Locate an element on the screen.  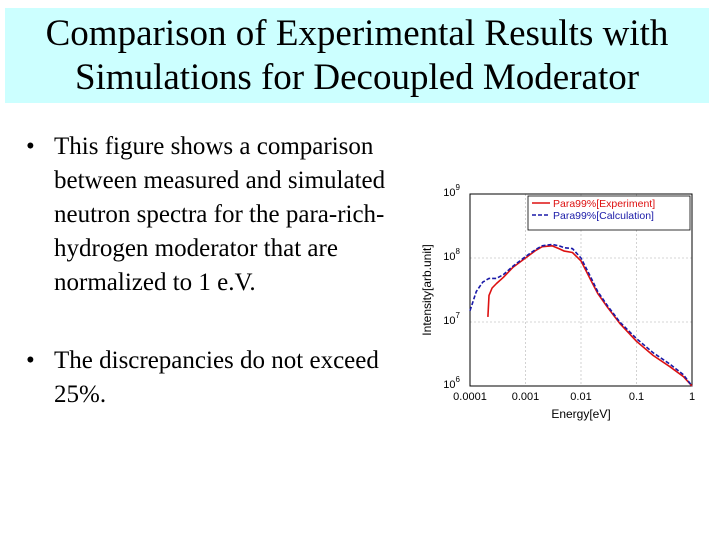
bullet-text: The discrepancies do not exceed 25%. is located at coordinates (216, 377).